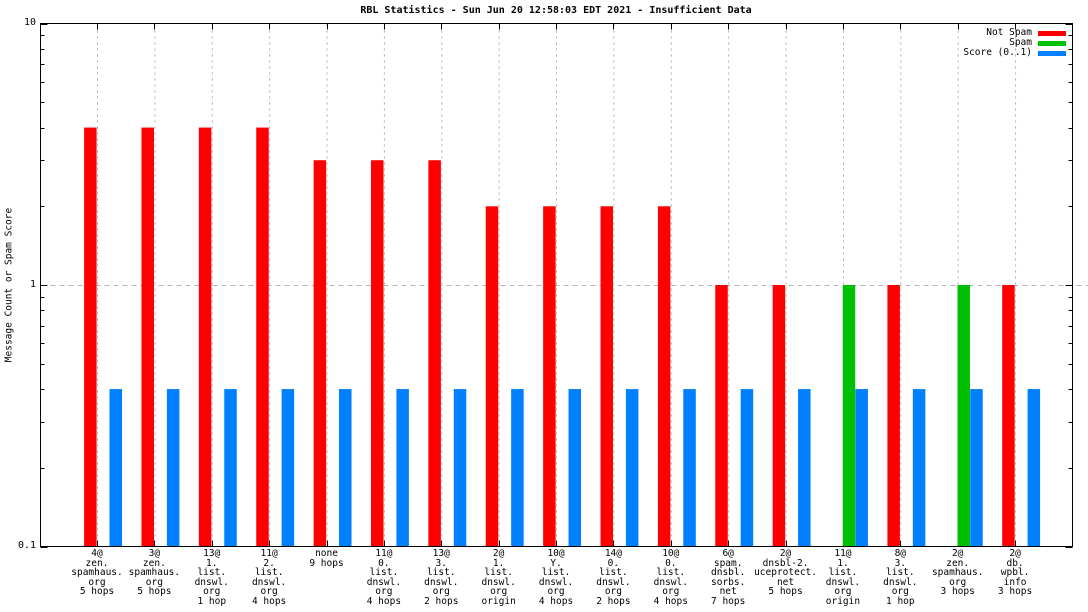 The width and height of the screenshot is (1088, 612). I want to click on x-category-label: 13@ 3. list. dnswl. org 2 hops, so click(441, 577).